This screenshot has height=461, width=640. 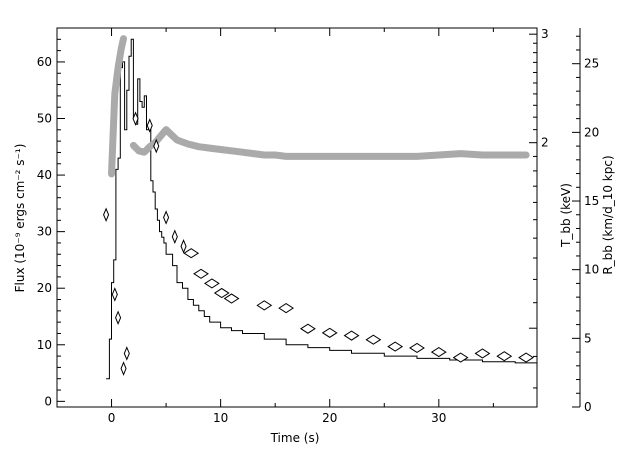 What do you see at coordinates (588, 338) in the screenshot?
I see `rbb-tick-label: 5` at bounding box center [588, 338].